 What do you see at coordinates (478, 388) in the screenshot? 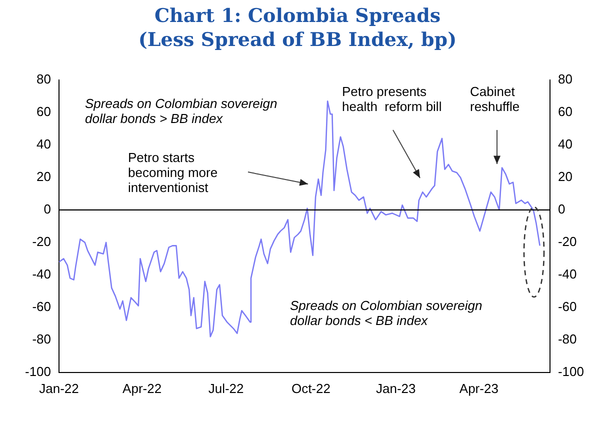
I see `x-tick-label: Apr-23` at bounding box center [478, 388].